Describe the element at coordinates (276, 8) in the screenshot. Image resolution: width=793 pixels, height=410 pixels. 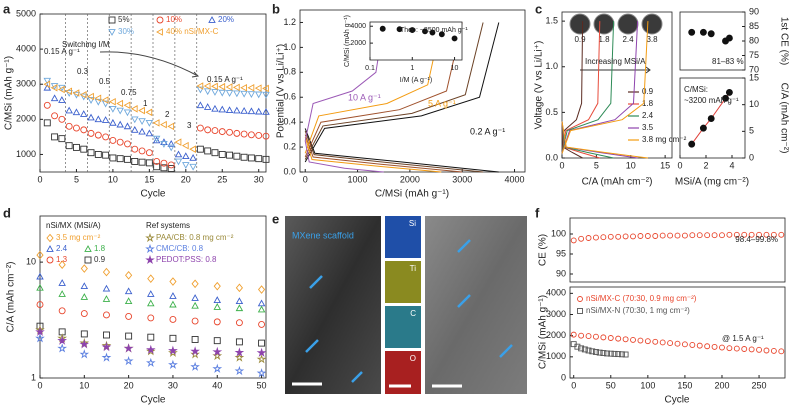
I see `panel-letter: b` at that location.